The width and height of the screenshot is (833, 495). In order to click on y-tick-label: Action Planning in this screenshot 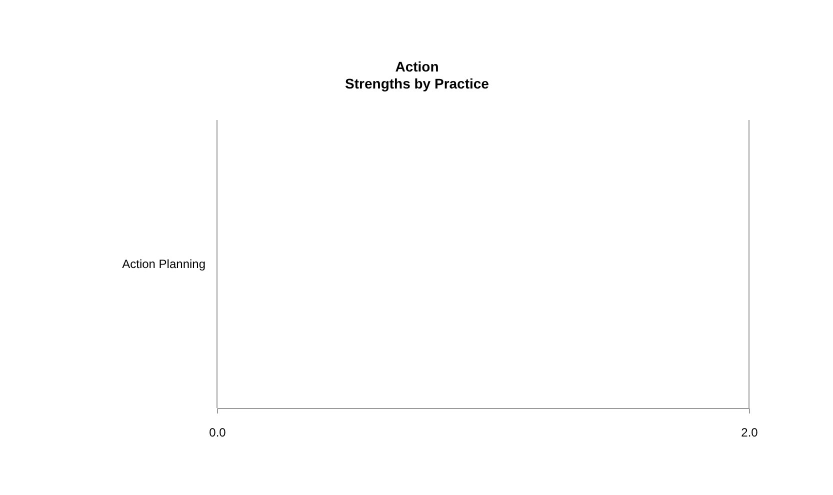, I will do `click(164, 264)`.